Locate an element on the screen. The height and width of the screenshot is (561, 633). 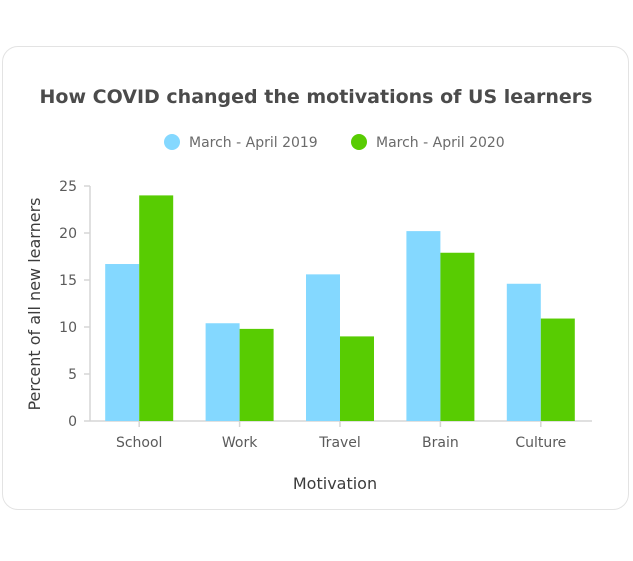
y-tick-label: 15 is located at coordinates (68, 281).